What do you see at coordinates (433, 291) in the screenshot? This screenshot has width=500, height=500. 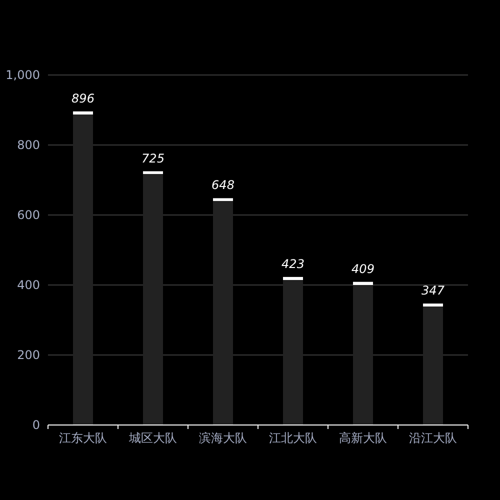 I see `data-label: 347` at bounding box center [433, 291].